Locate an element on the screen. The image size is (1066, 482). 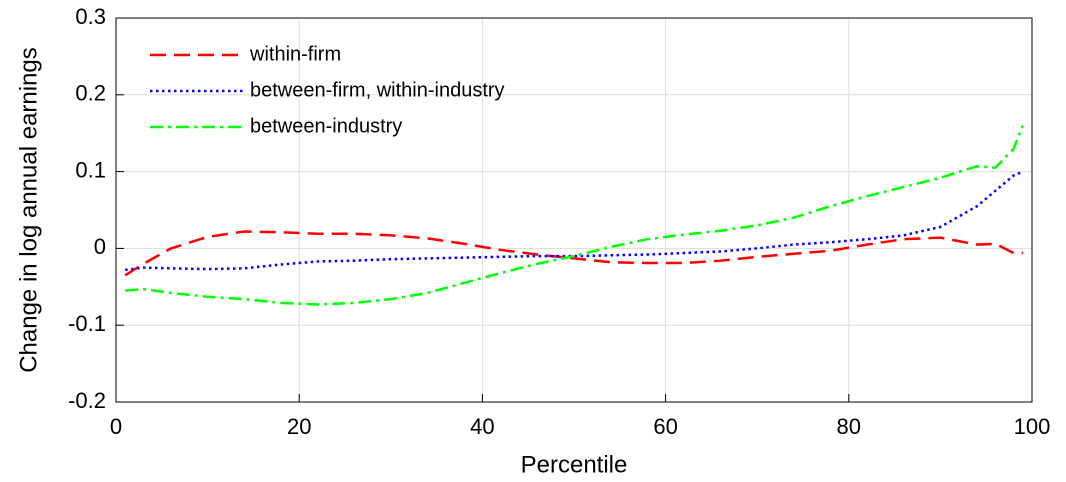
x-axis-label: Percentile is located at coordinates (574, 464).